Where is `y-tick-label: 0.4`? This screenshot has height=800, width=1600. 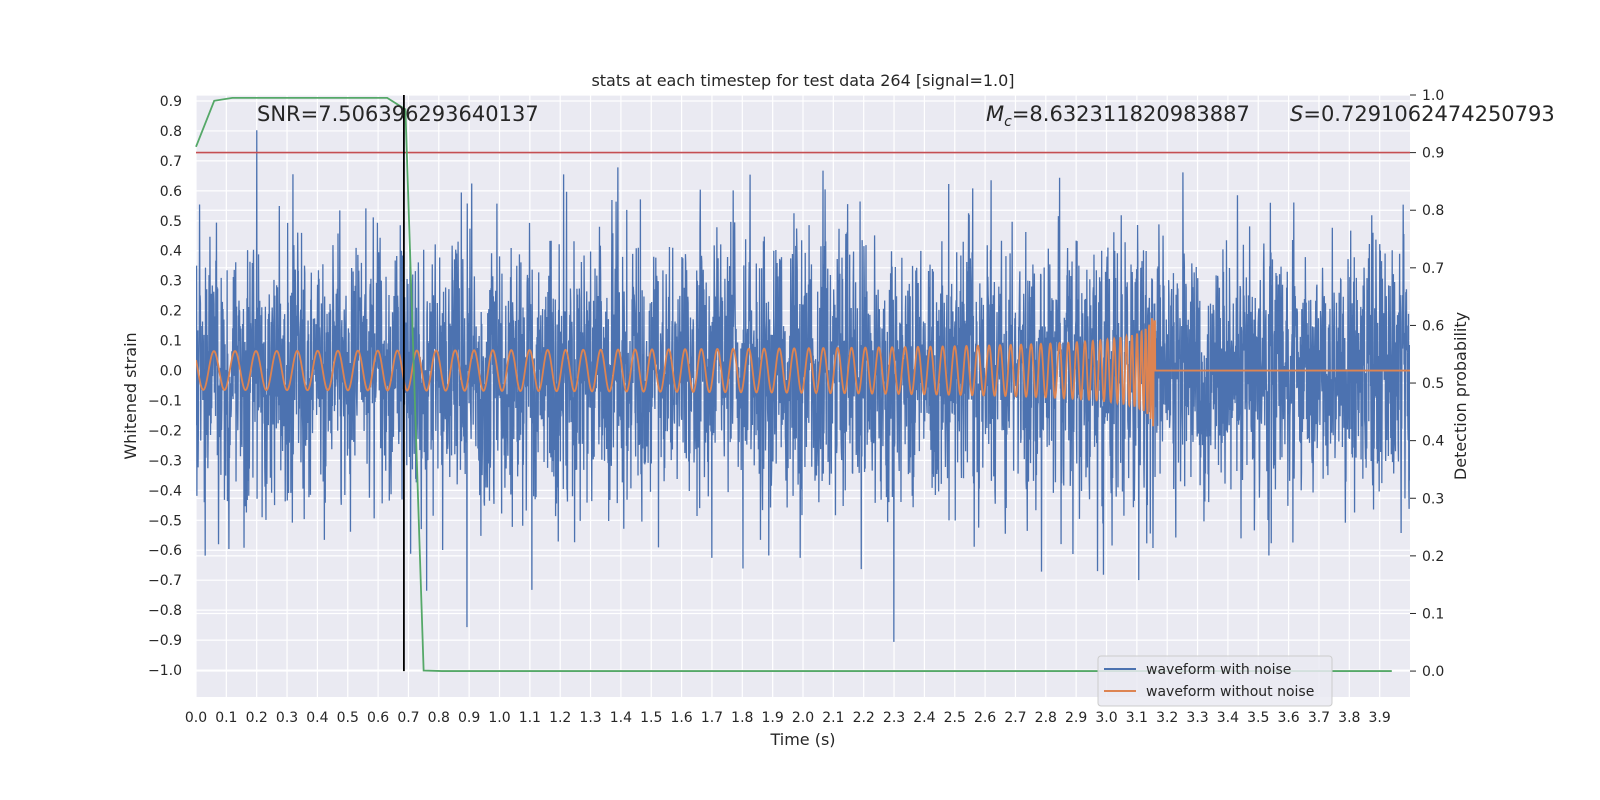 y-tick-label: 0.4 is located at coordinates (171, 252).